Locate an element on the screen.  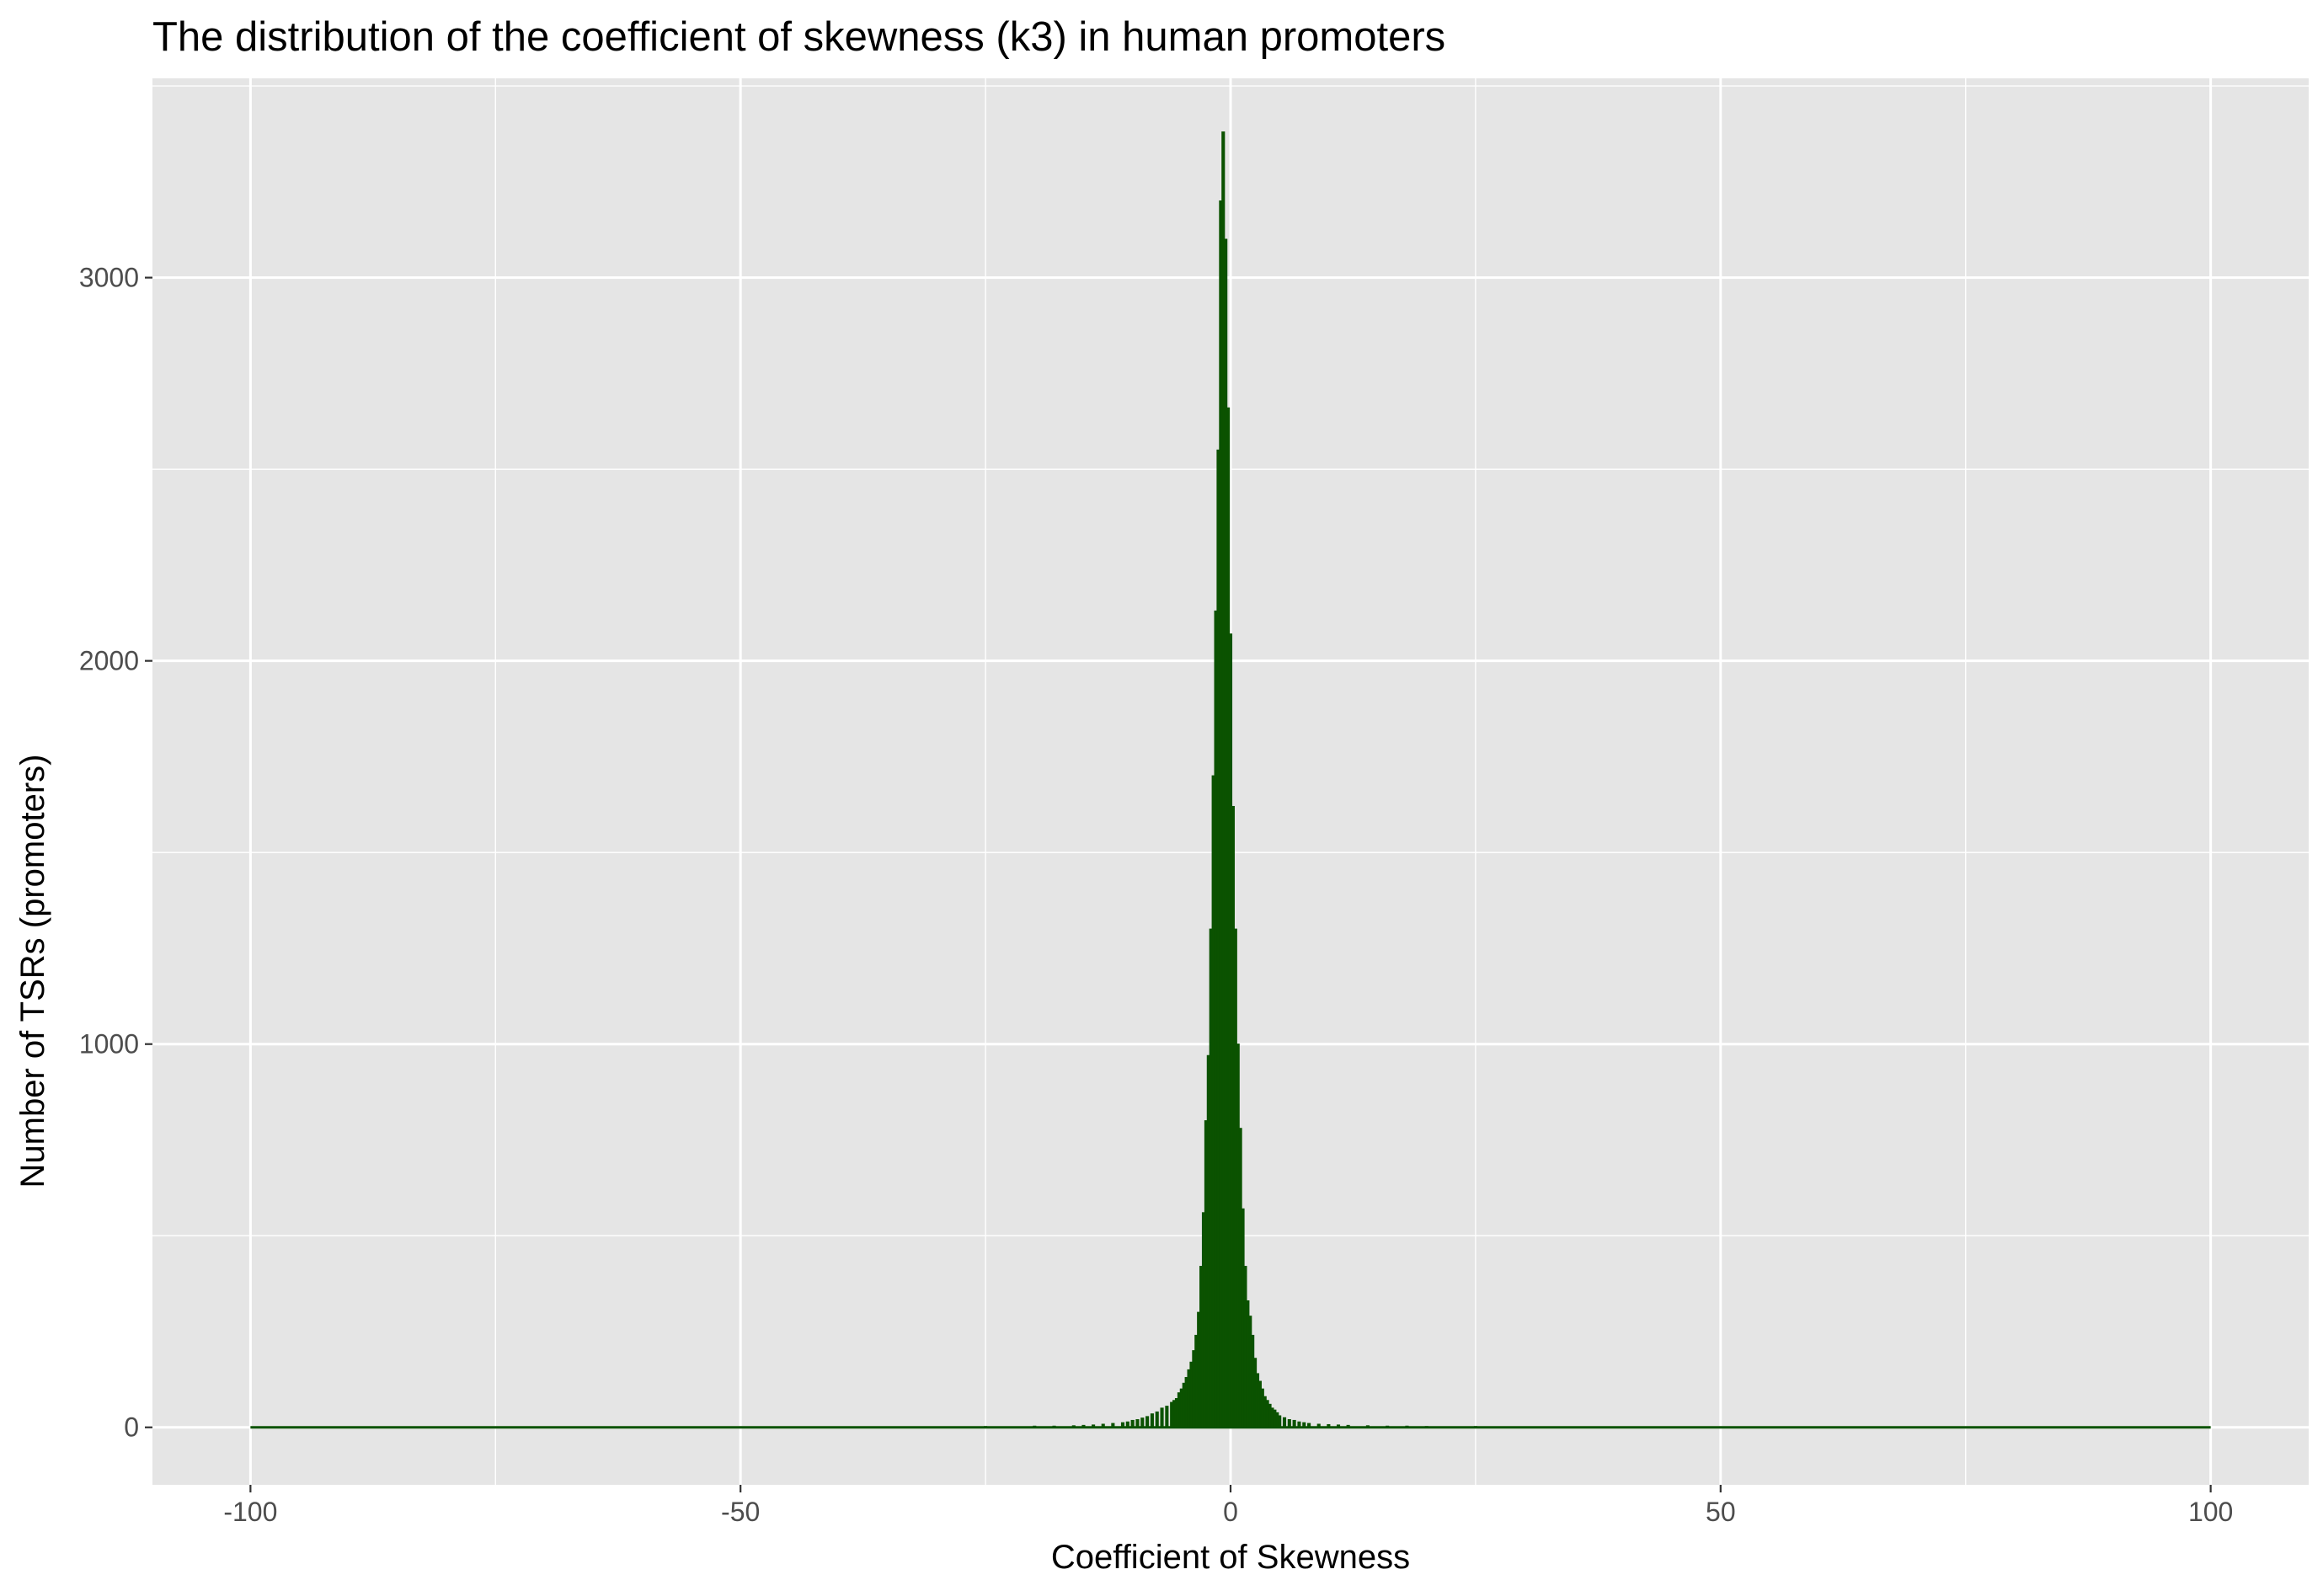
x-axis-ticks: -100 -50 0 50 100 is located at coordinates (1228, 1506).